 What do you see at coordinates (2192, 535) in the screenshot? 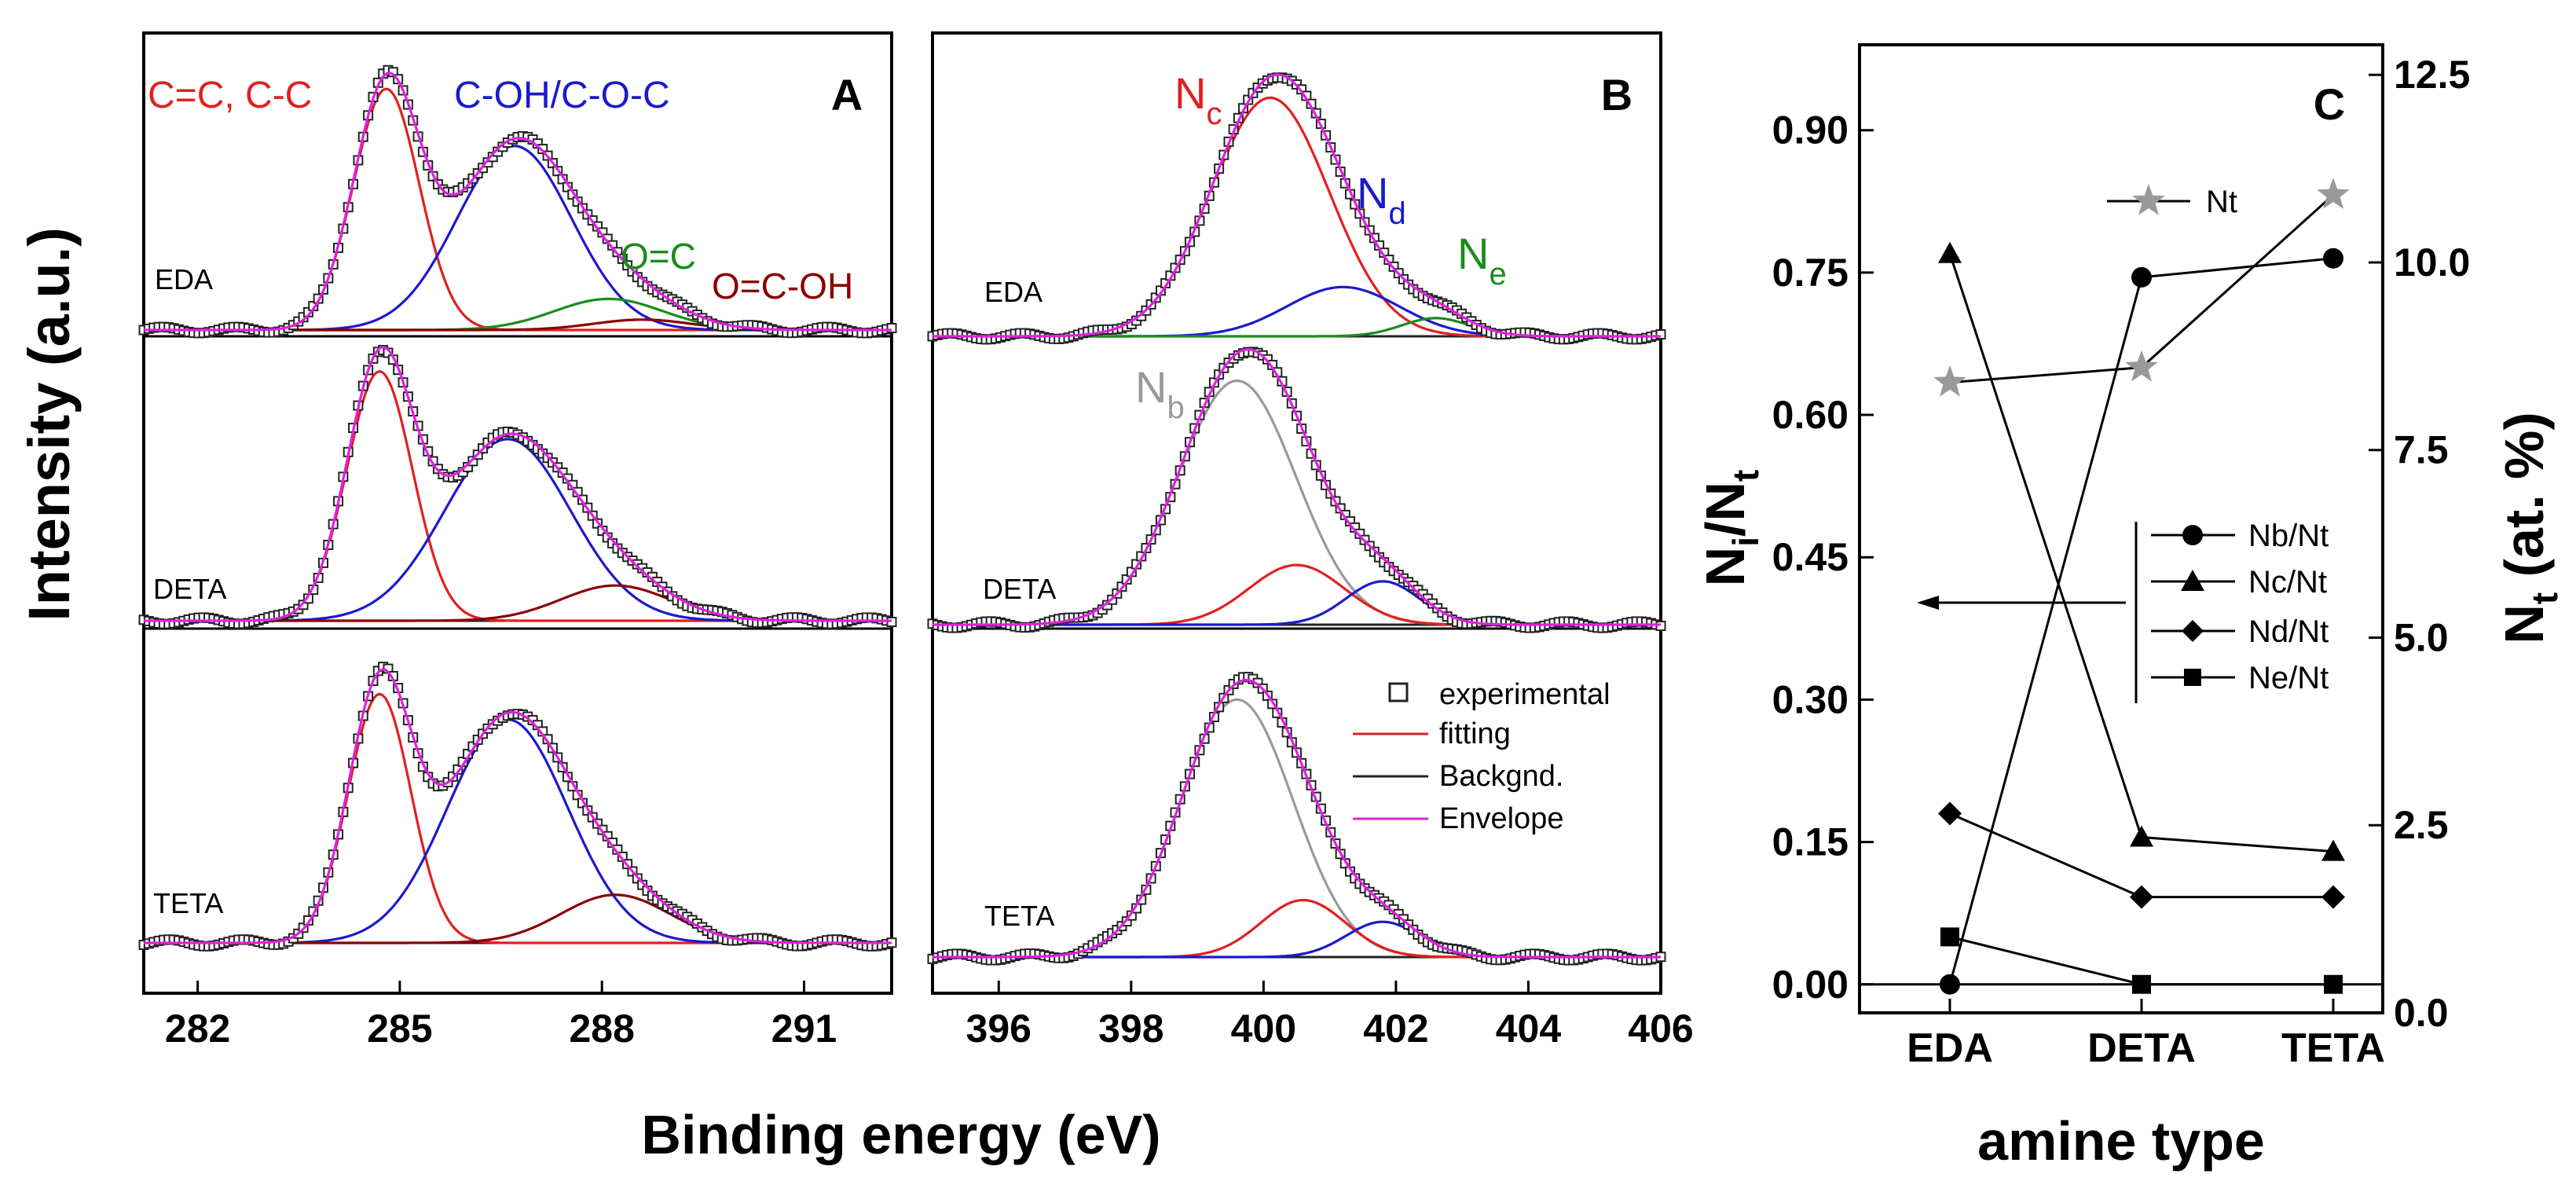
I see `nb-legend-marker` at bounding box center [2192, 535].